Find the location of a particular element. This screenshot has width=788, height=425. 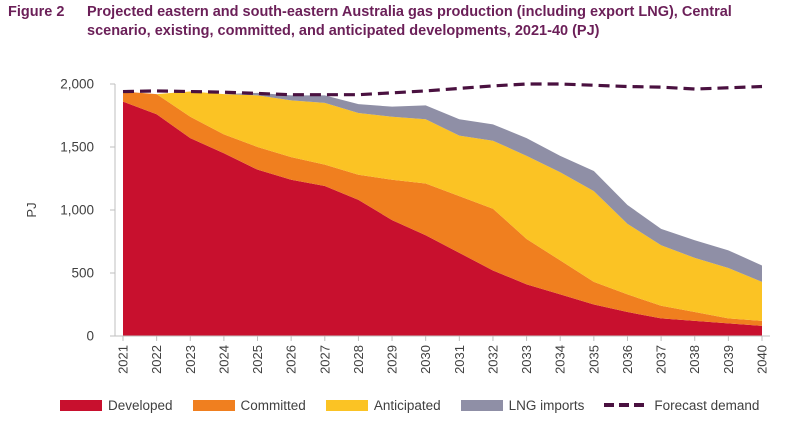

x-tick-label: 2029 is located at coordinates (392, 359).